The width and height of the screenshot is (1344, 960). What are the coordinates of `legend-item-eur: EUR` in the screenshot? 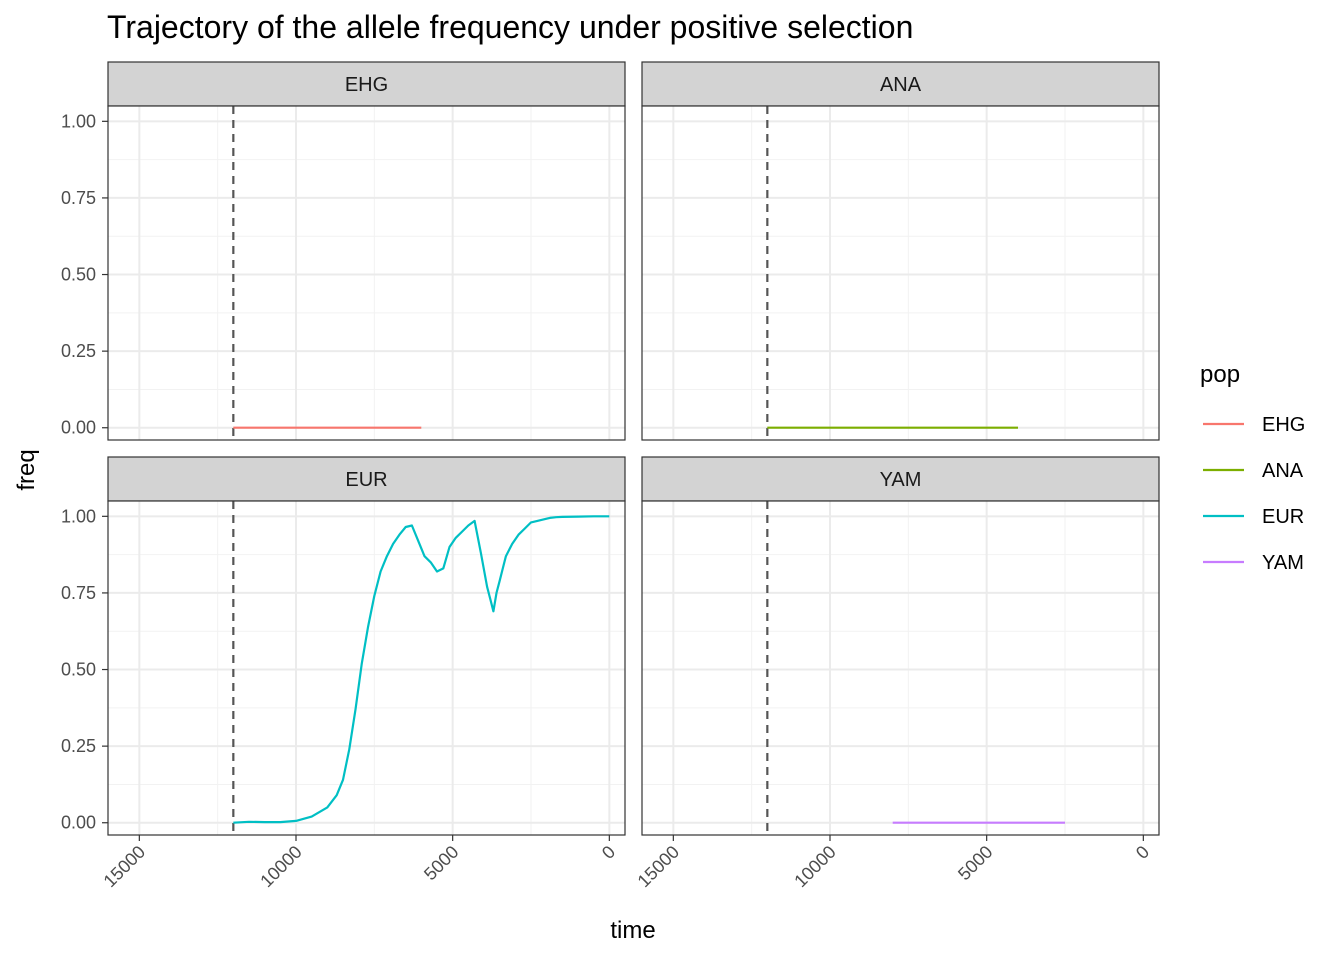 It's located at (1253, 517).